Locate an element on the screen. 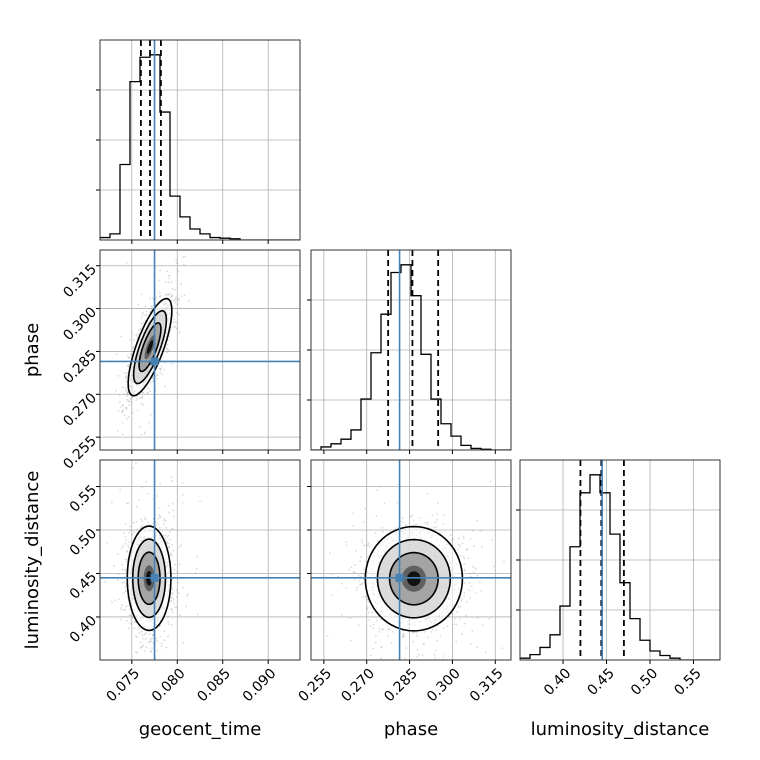 The image size is (760, 760). x-axis-label-luminosity_distance: luminosity_distance is located at coordinates (620, 729).